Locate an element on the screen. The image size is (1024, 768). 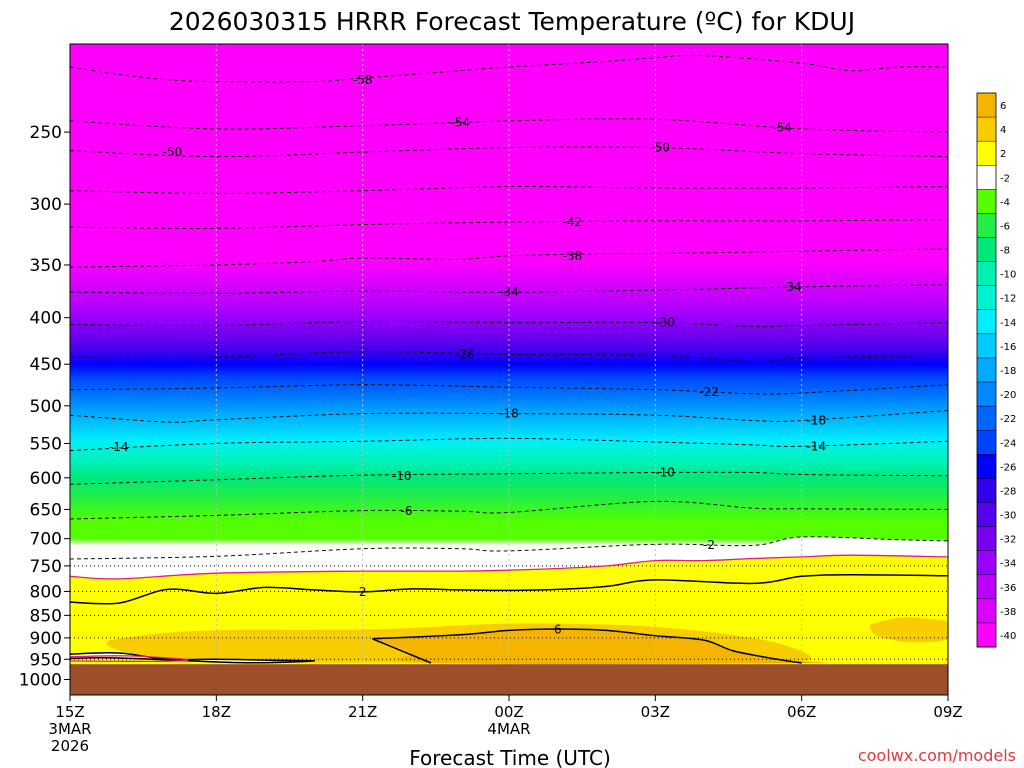
colorbar-label-1: 4 is located at coordinates (1003, 130).